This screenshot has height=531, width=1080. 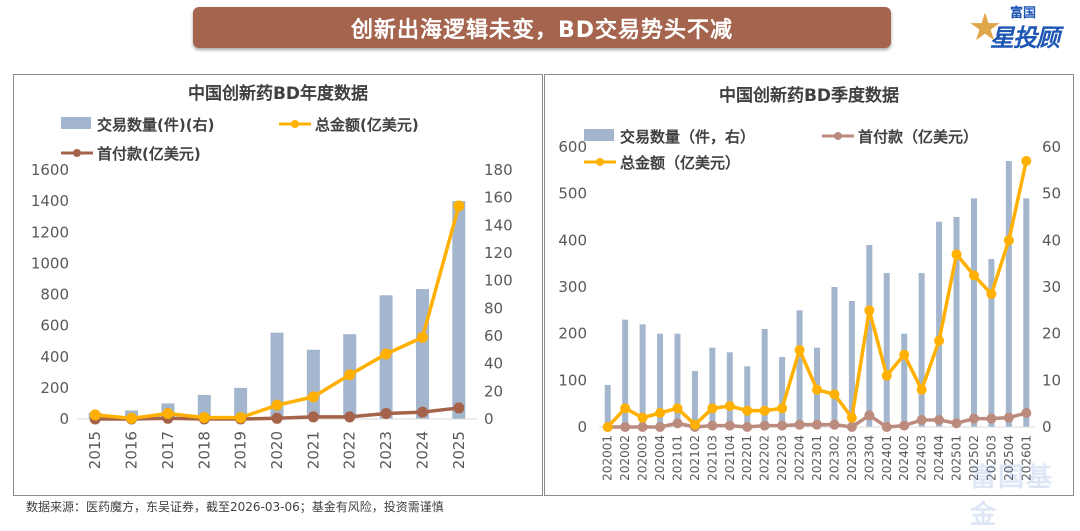 I want to click on x-axis-label: 2022, so click(x=350, y=450).